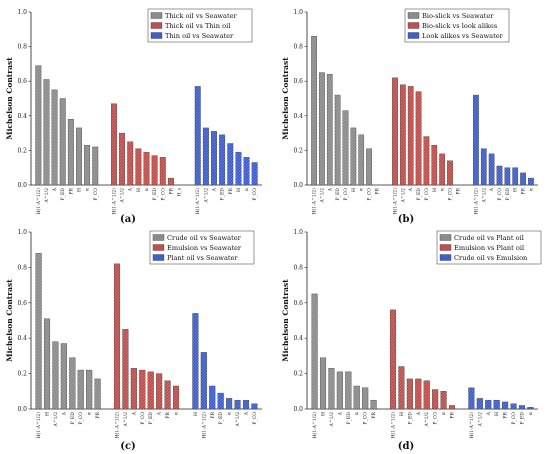  Describe the element at coordinates (463, 36) in the screenshot. I see `legend-entry: Look alikes vs Seawater` at that location.